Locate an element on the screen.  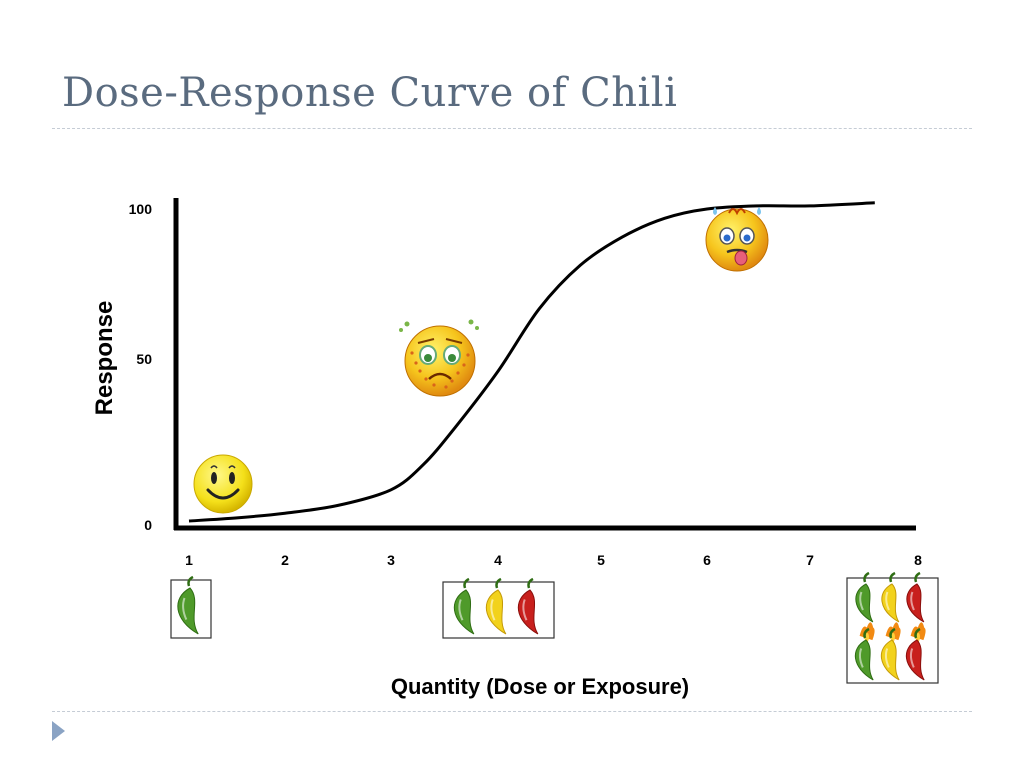
flaming-red-chili-icon is located at coordinates (916, 651).